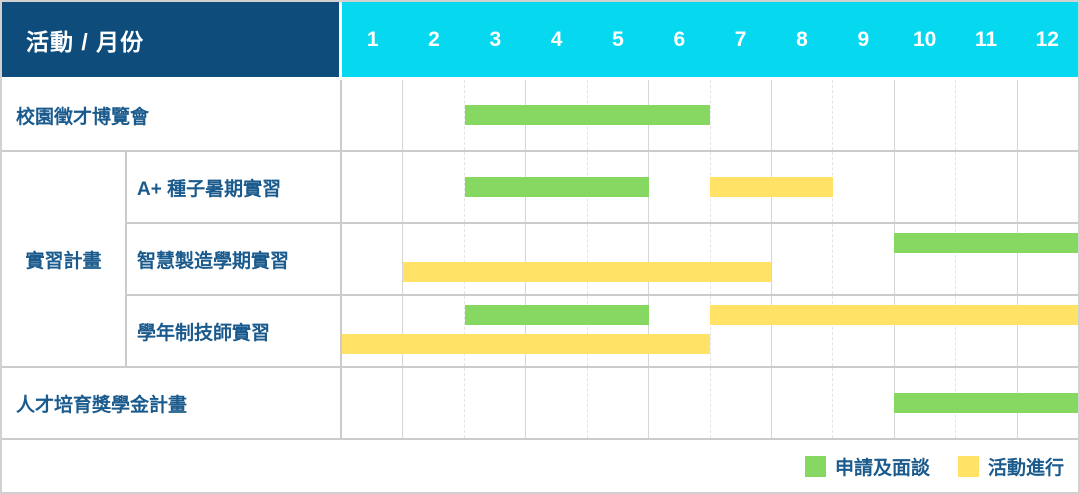 The height and width of the screenshot is (494, 1080). What do you see at coordinates (924, 39) in the screenshot?
I see `month-header-10: 10` at bounding box center [924, 39].